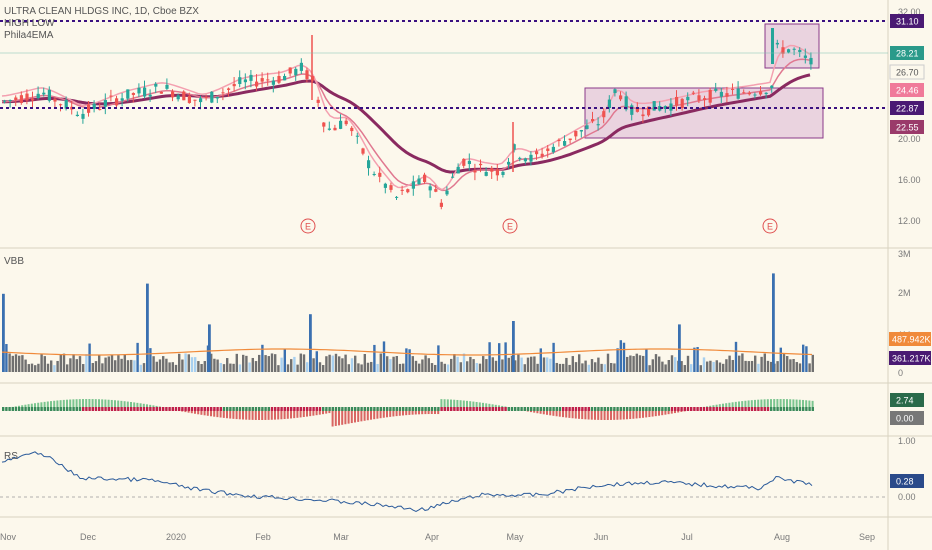 This screenshot has height=550, width=932. I want to click on price-tag-bg, so click(907, 53).